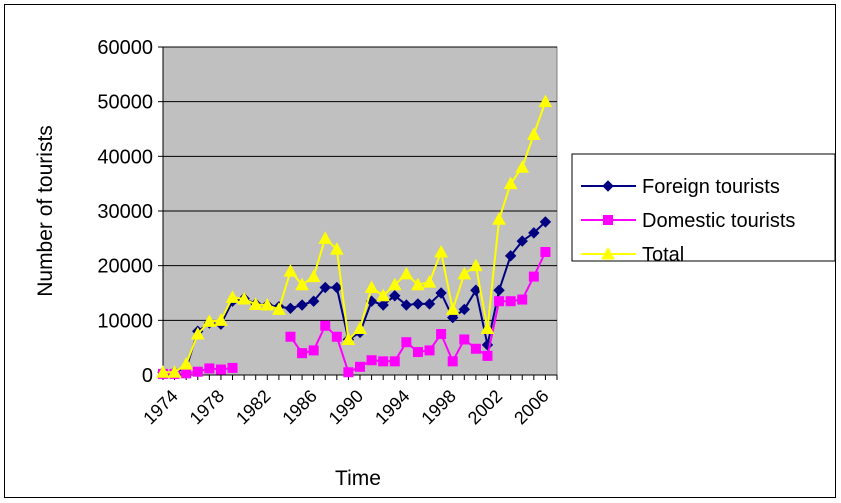  I want to click on x-tick-label: 1982, so click(253, 407).